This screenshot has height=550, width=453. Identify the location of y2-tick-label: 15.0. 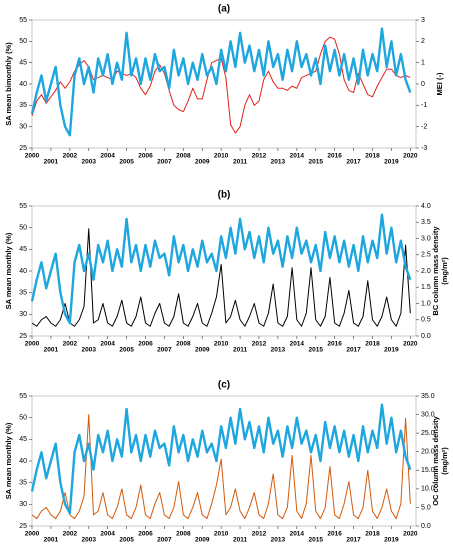
(428, 470).